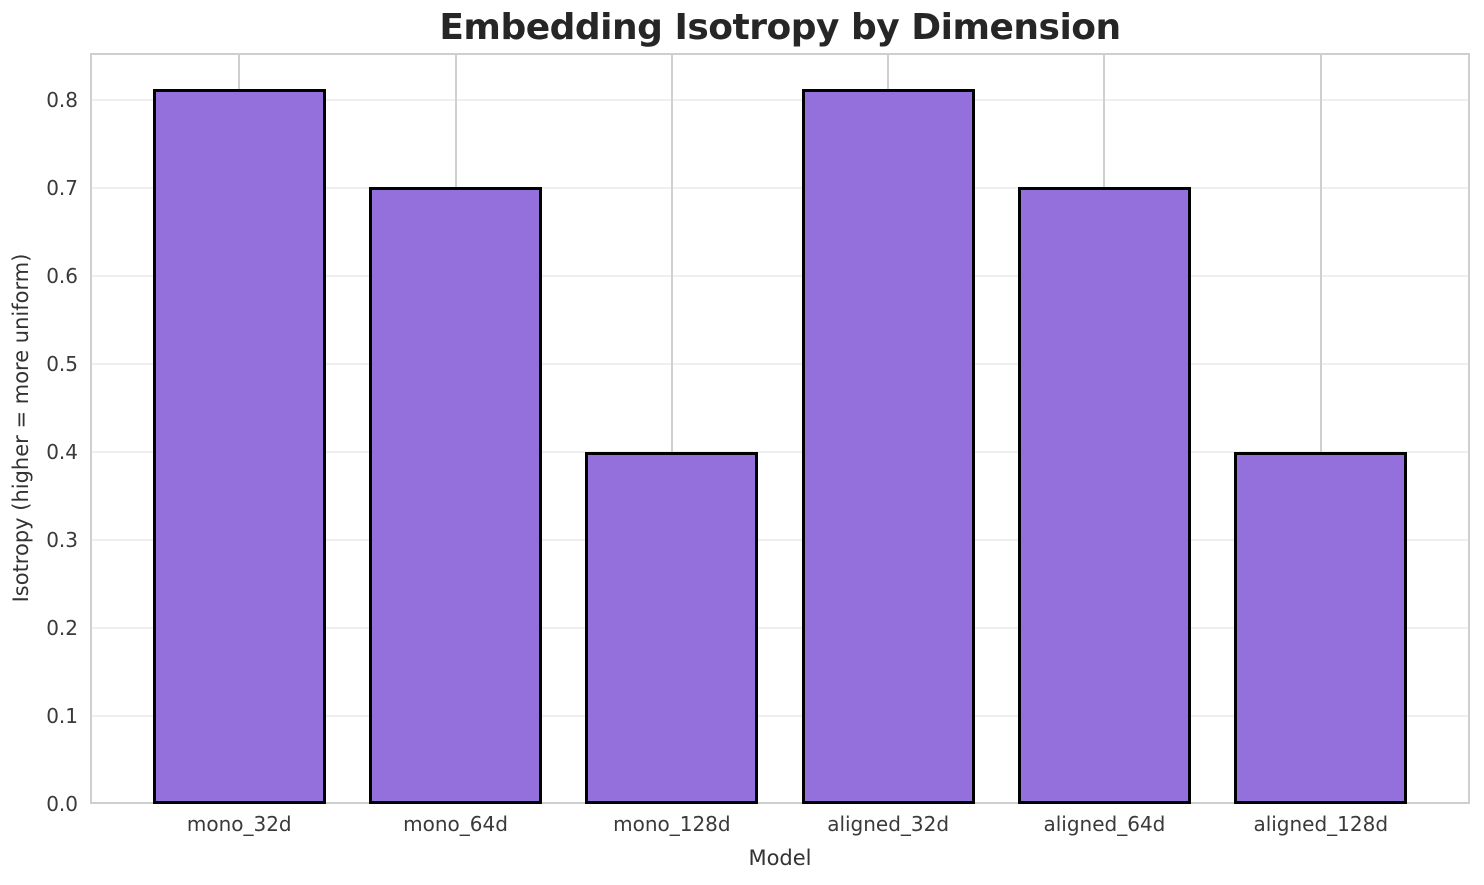 This screenshot has width=1484, height=885. I want to click on y-tick-label: 0.0, so click(62, 804).